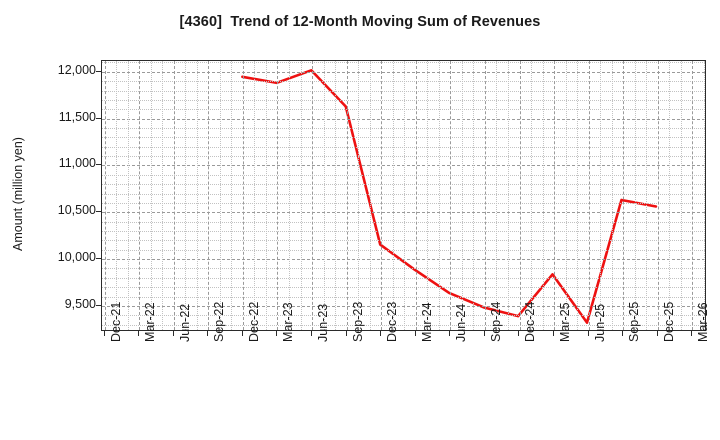  What do you see at coordinates (76, 210) in the screenshot?
I see `y-axis-tick-label: 10,500` at bounding box center [76, 210].